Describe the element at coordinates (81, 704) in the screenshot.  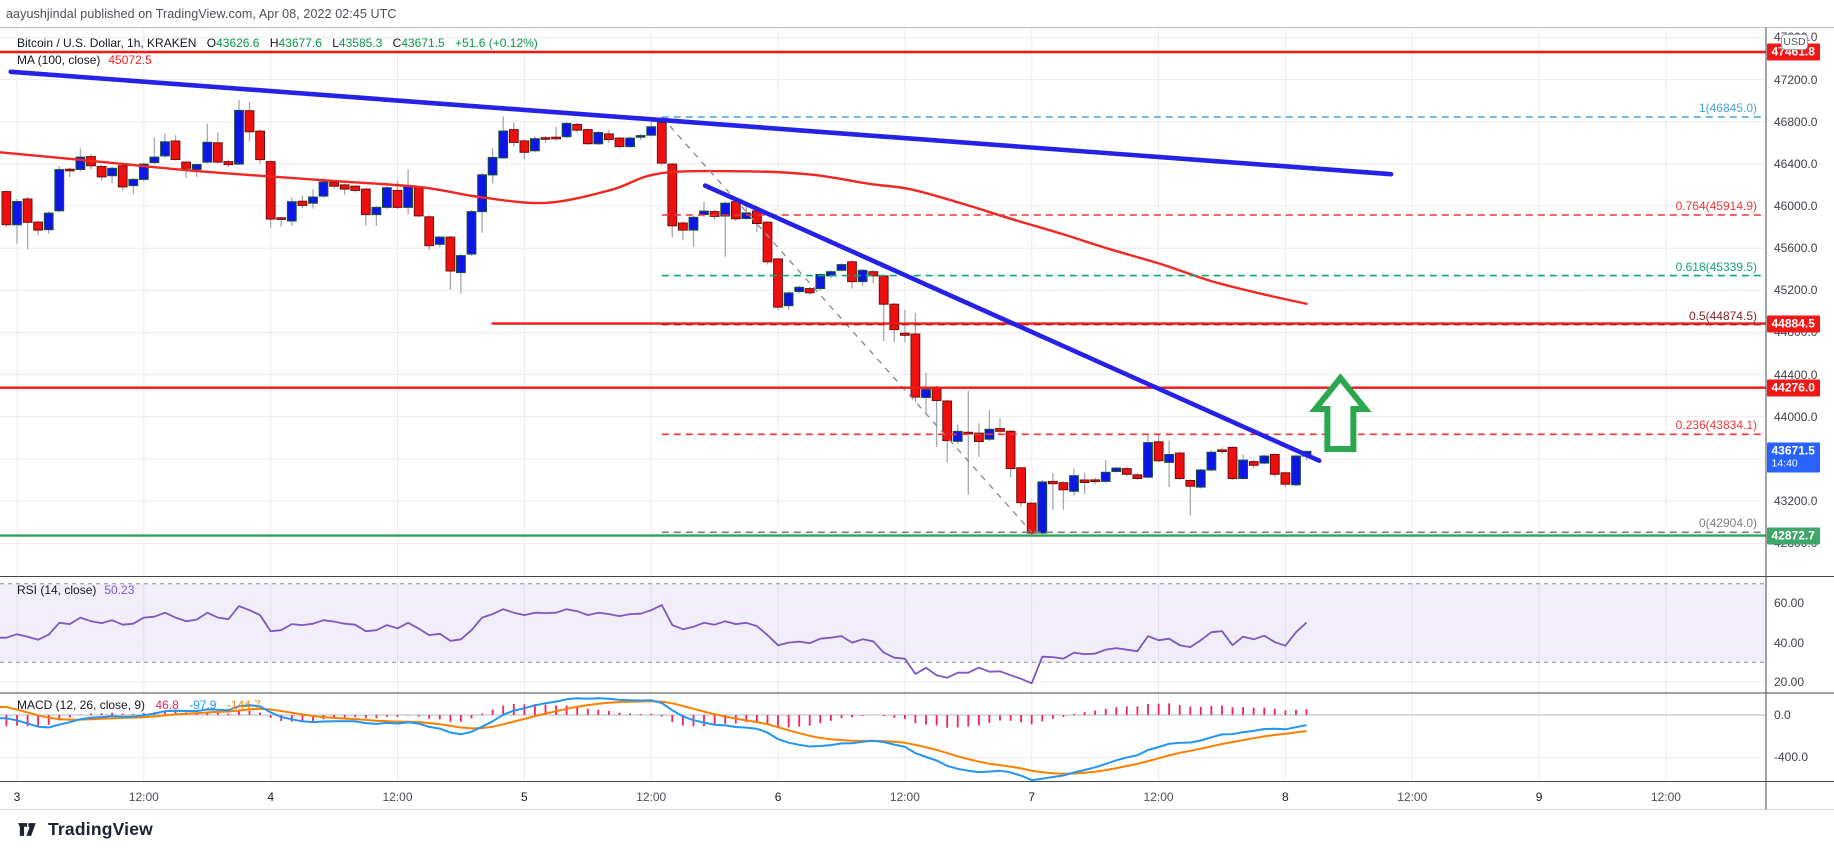
I see `macd-name: MACD (12, 26, close, 9)` at that location.